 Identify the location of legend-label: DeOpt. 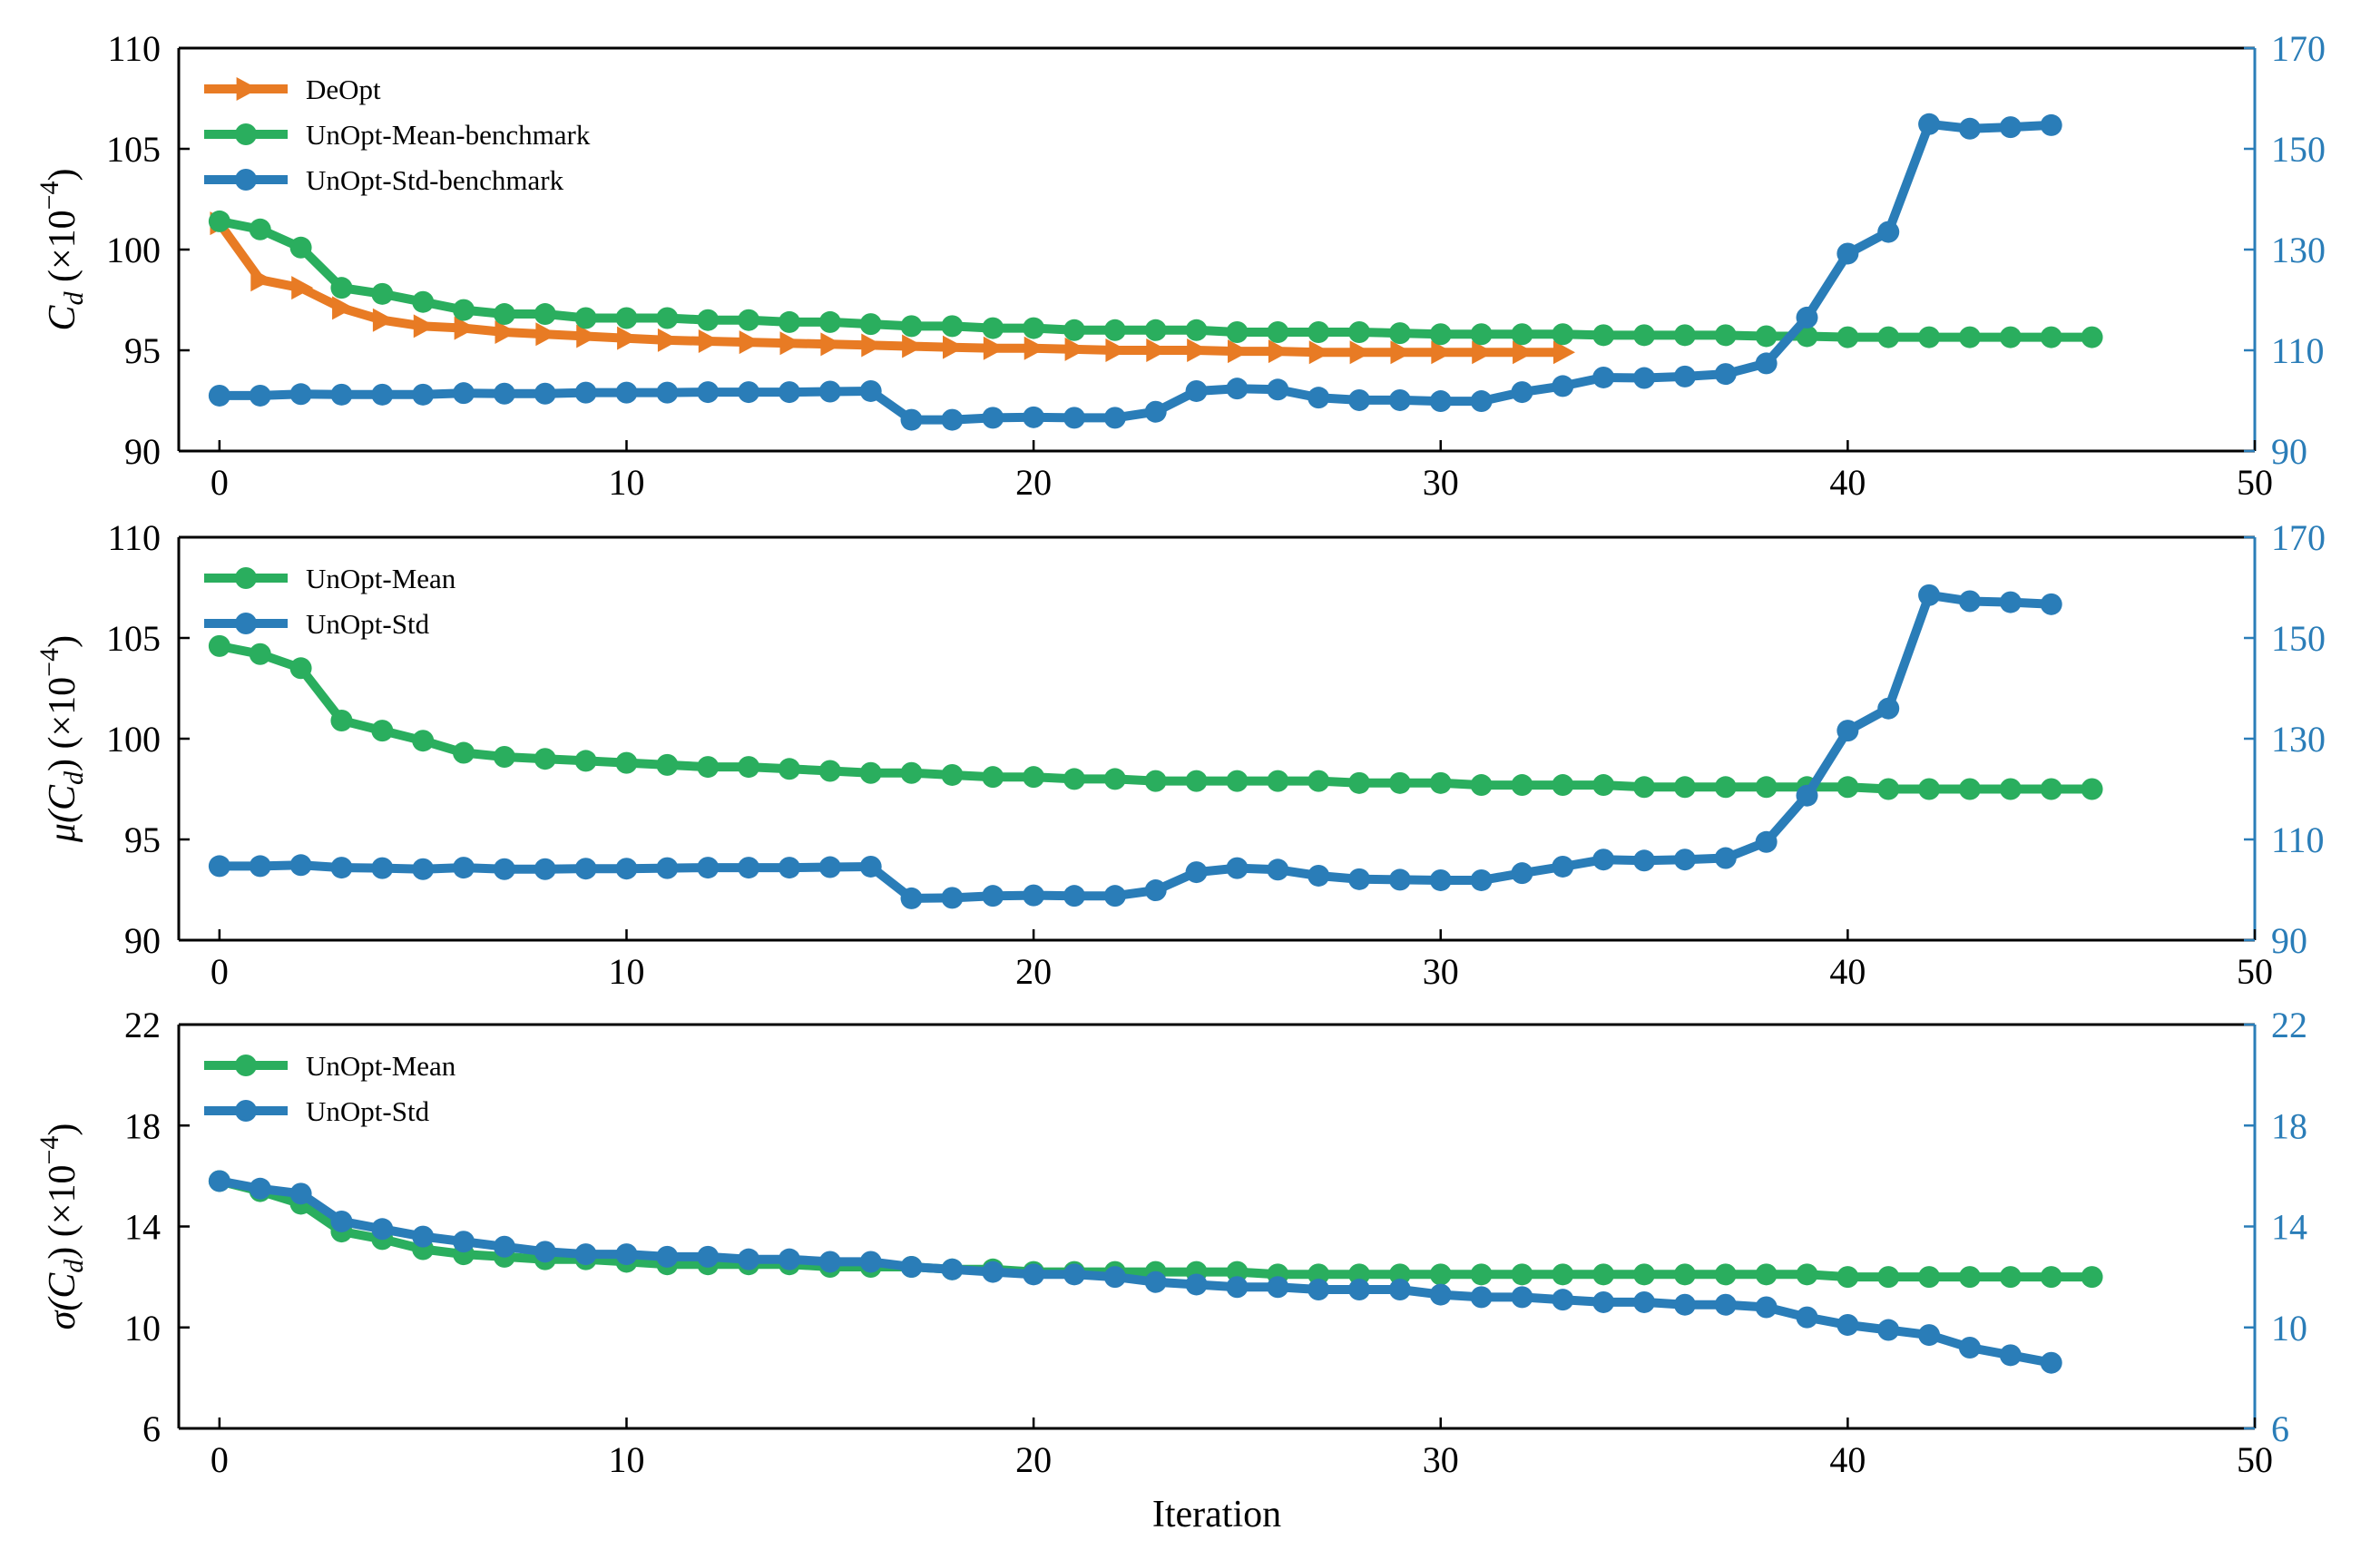
(344, 90).